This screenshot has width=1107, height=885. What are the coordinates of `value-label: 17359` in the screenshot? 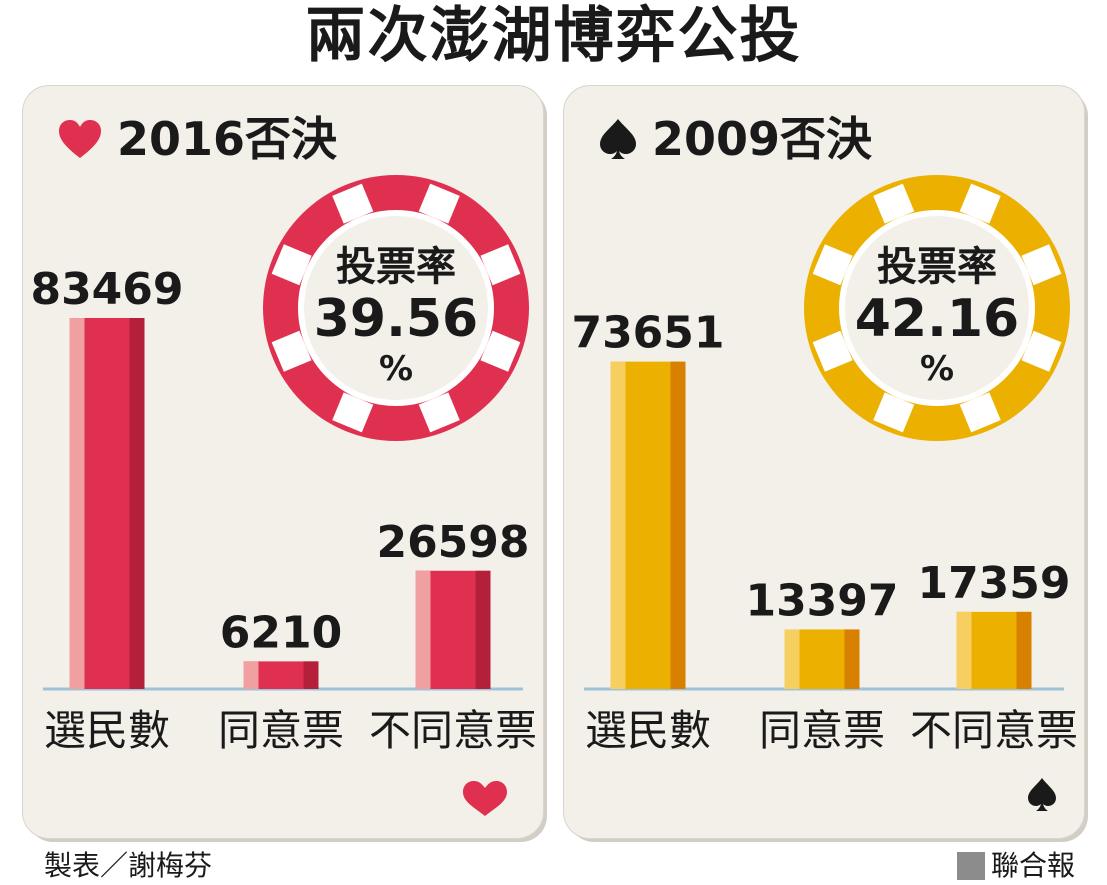 It's located at (993, 583).